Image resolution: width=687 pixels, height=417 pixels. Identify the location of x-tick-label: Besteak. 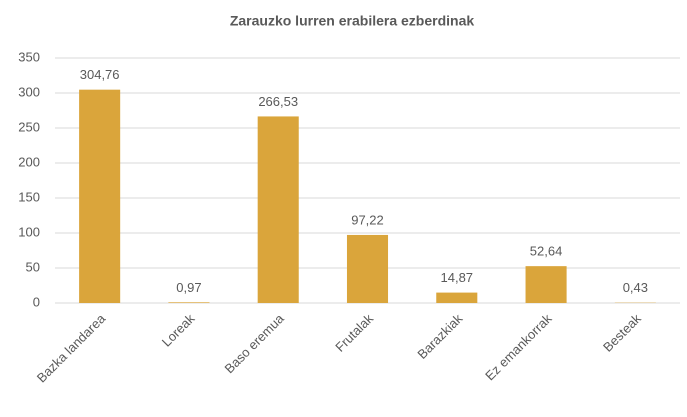
(622, 333).